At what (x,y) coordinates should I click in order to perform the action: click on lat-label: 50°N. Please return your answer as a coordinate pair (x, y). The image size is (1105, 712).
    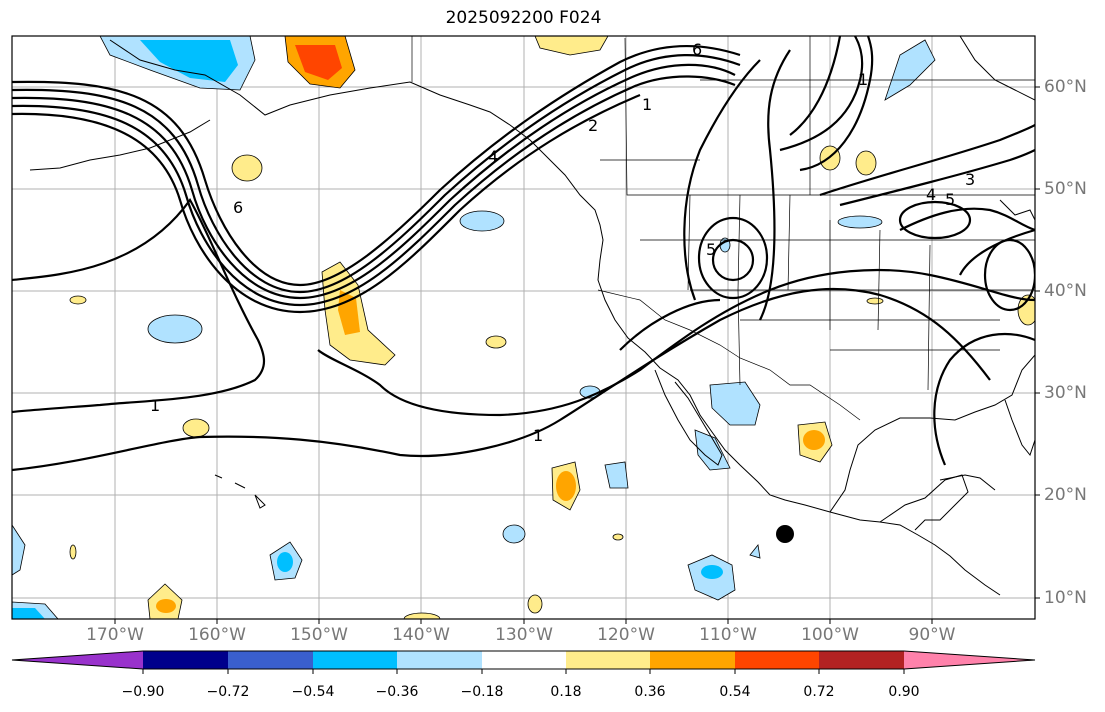
    Looking at the image, I should click on (1065, 189).